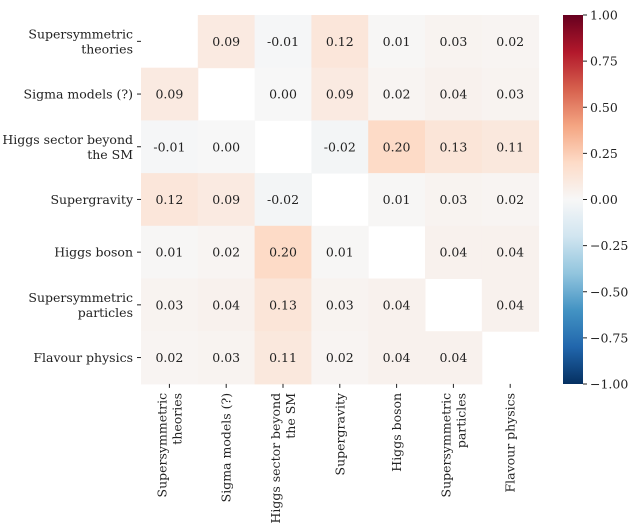 This screenshot has width=637, height=526. I want to click on heatmap-cell-label-5-3: 0.03, so click(340, 304).